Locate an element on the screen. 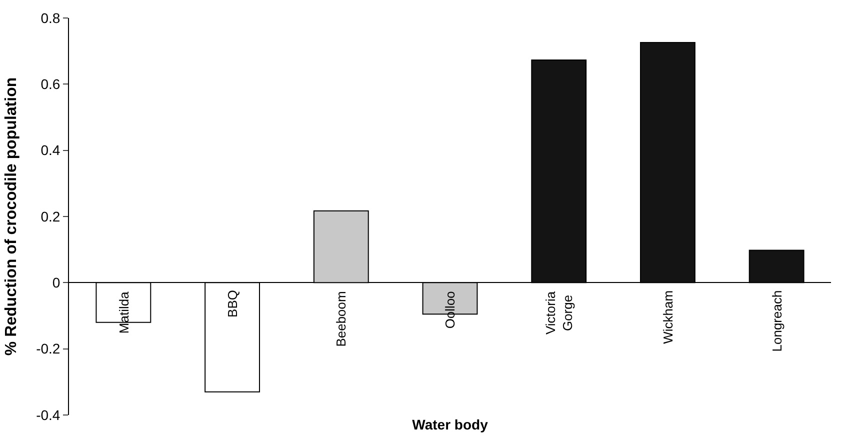 Image resolution: width=841 pixels, height=443 pixels. x-tick-label: Longreach is located at coordinates (776, 321).